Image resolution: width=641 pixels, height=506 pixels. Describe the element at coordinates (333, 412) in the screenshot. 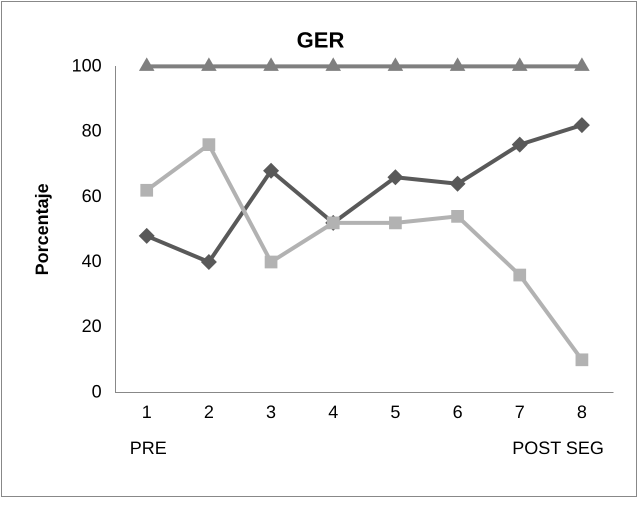

I see `x-tick-label: 4` at that location.